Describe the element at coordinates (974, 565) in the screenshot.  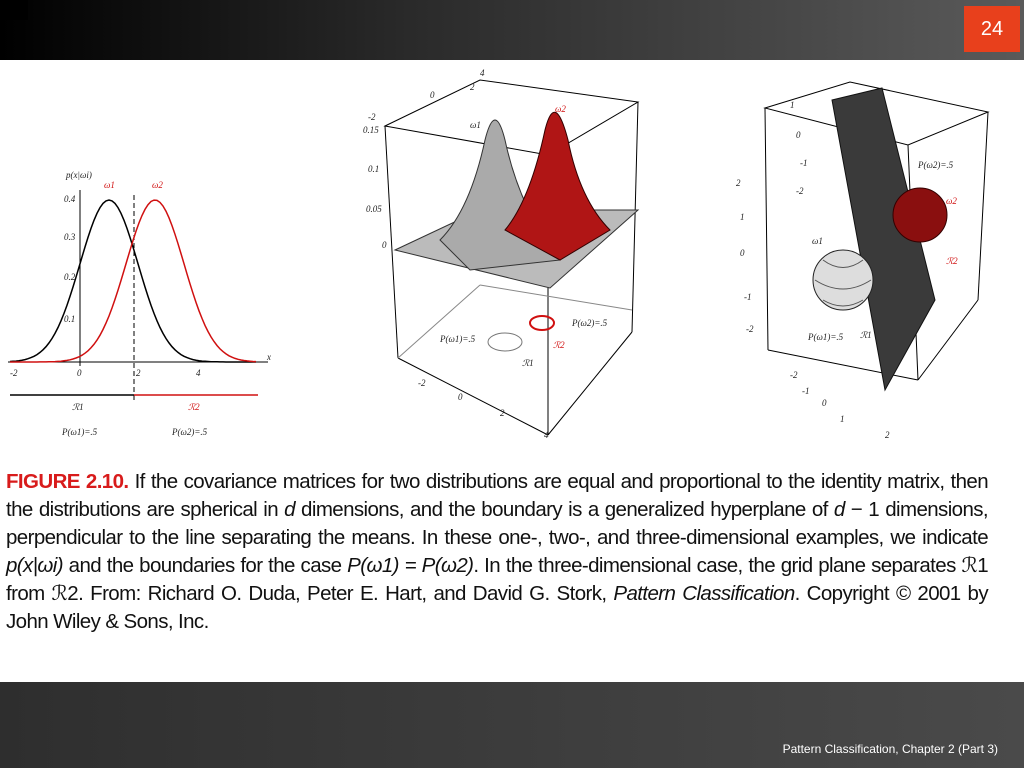
I see `caption-text: ℛ1` at that location.